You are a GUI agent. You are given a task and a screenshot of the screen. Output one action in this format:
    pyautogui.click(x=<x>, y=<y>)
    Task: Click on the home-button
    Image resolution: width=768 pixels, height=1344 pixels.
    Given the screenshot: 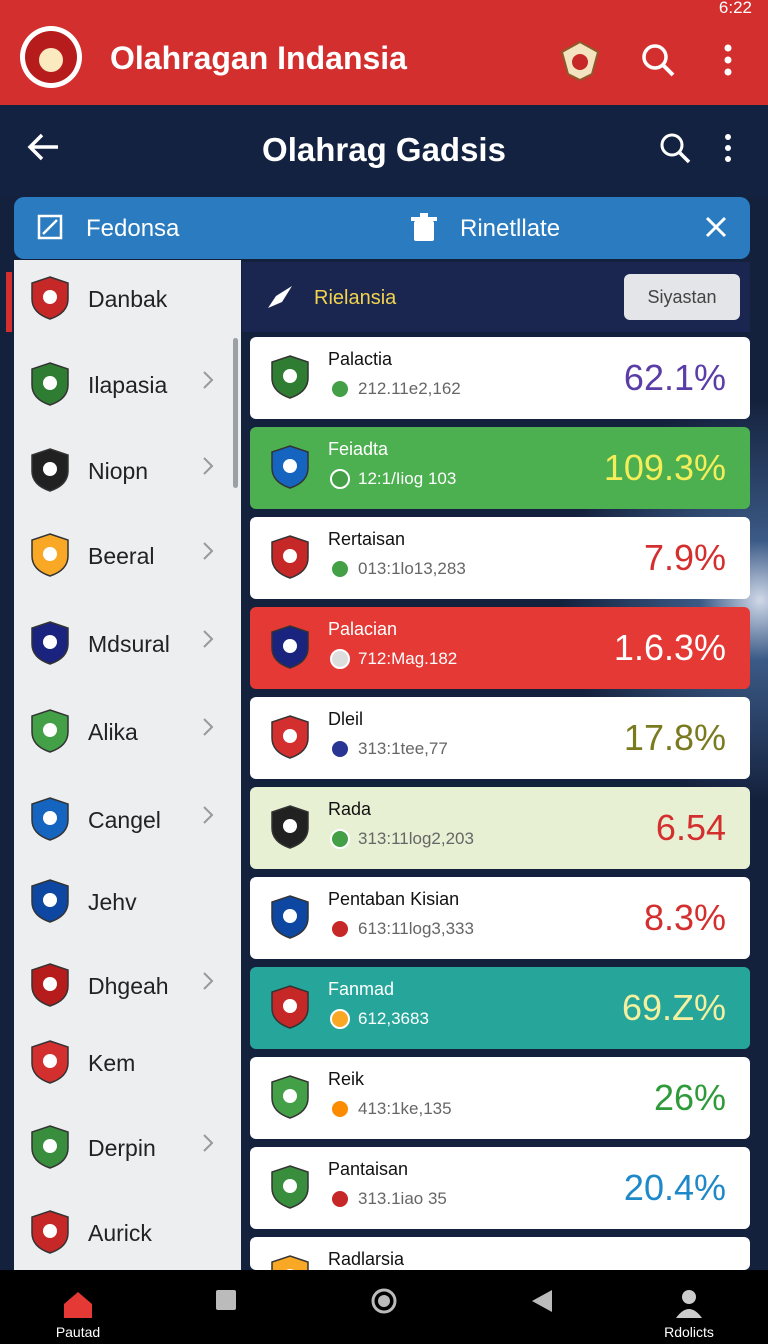 What is the action you would take?
    pyautogui.click(x=384, y=1301)
    